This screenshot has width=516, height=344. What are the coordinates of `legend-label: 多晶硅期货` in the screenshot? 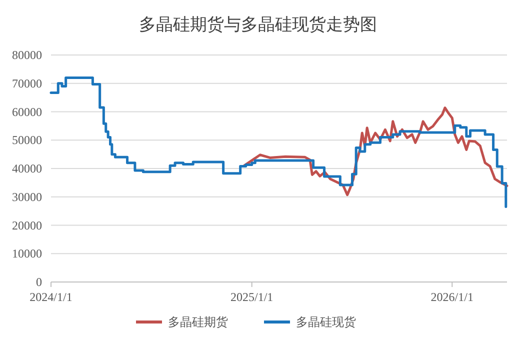 It's located at (198, 322).